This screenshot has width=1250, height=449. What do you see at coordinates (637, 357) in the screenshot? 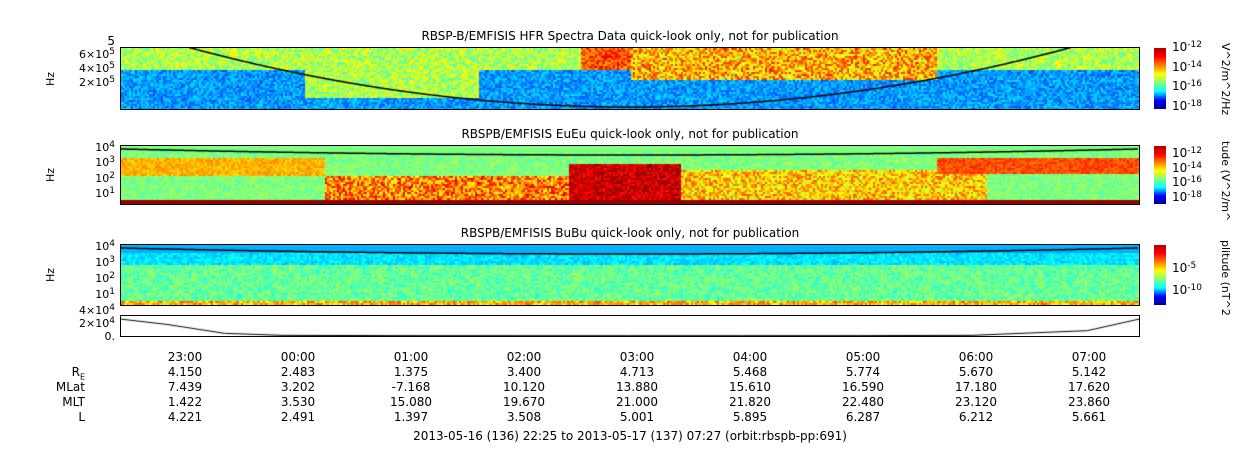
I see `time-tick-label: 03:00` at bounding box center [637, 357].